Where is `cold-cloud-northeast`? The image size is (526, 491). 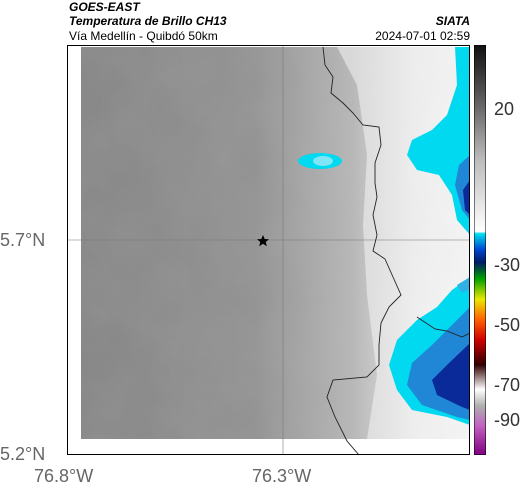 cold-cloud-northeast is located at coordinates (438, 141).